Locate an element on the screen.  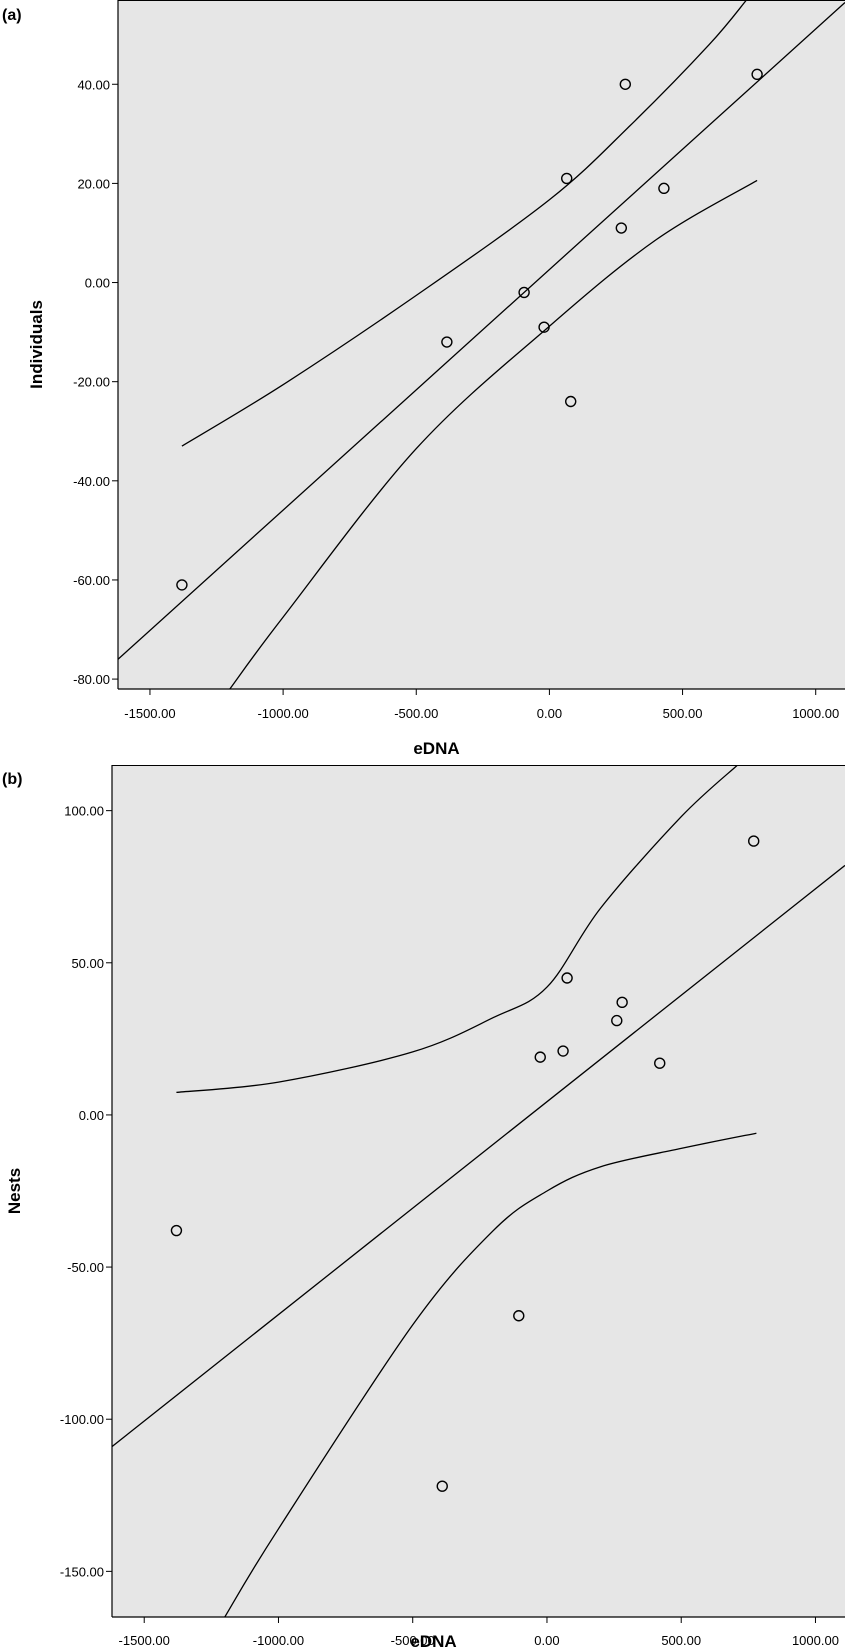
y-tick-label: 50.00 is located at coordinates (87, 963).